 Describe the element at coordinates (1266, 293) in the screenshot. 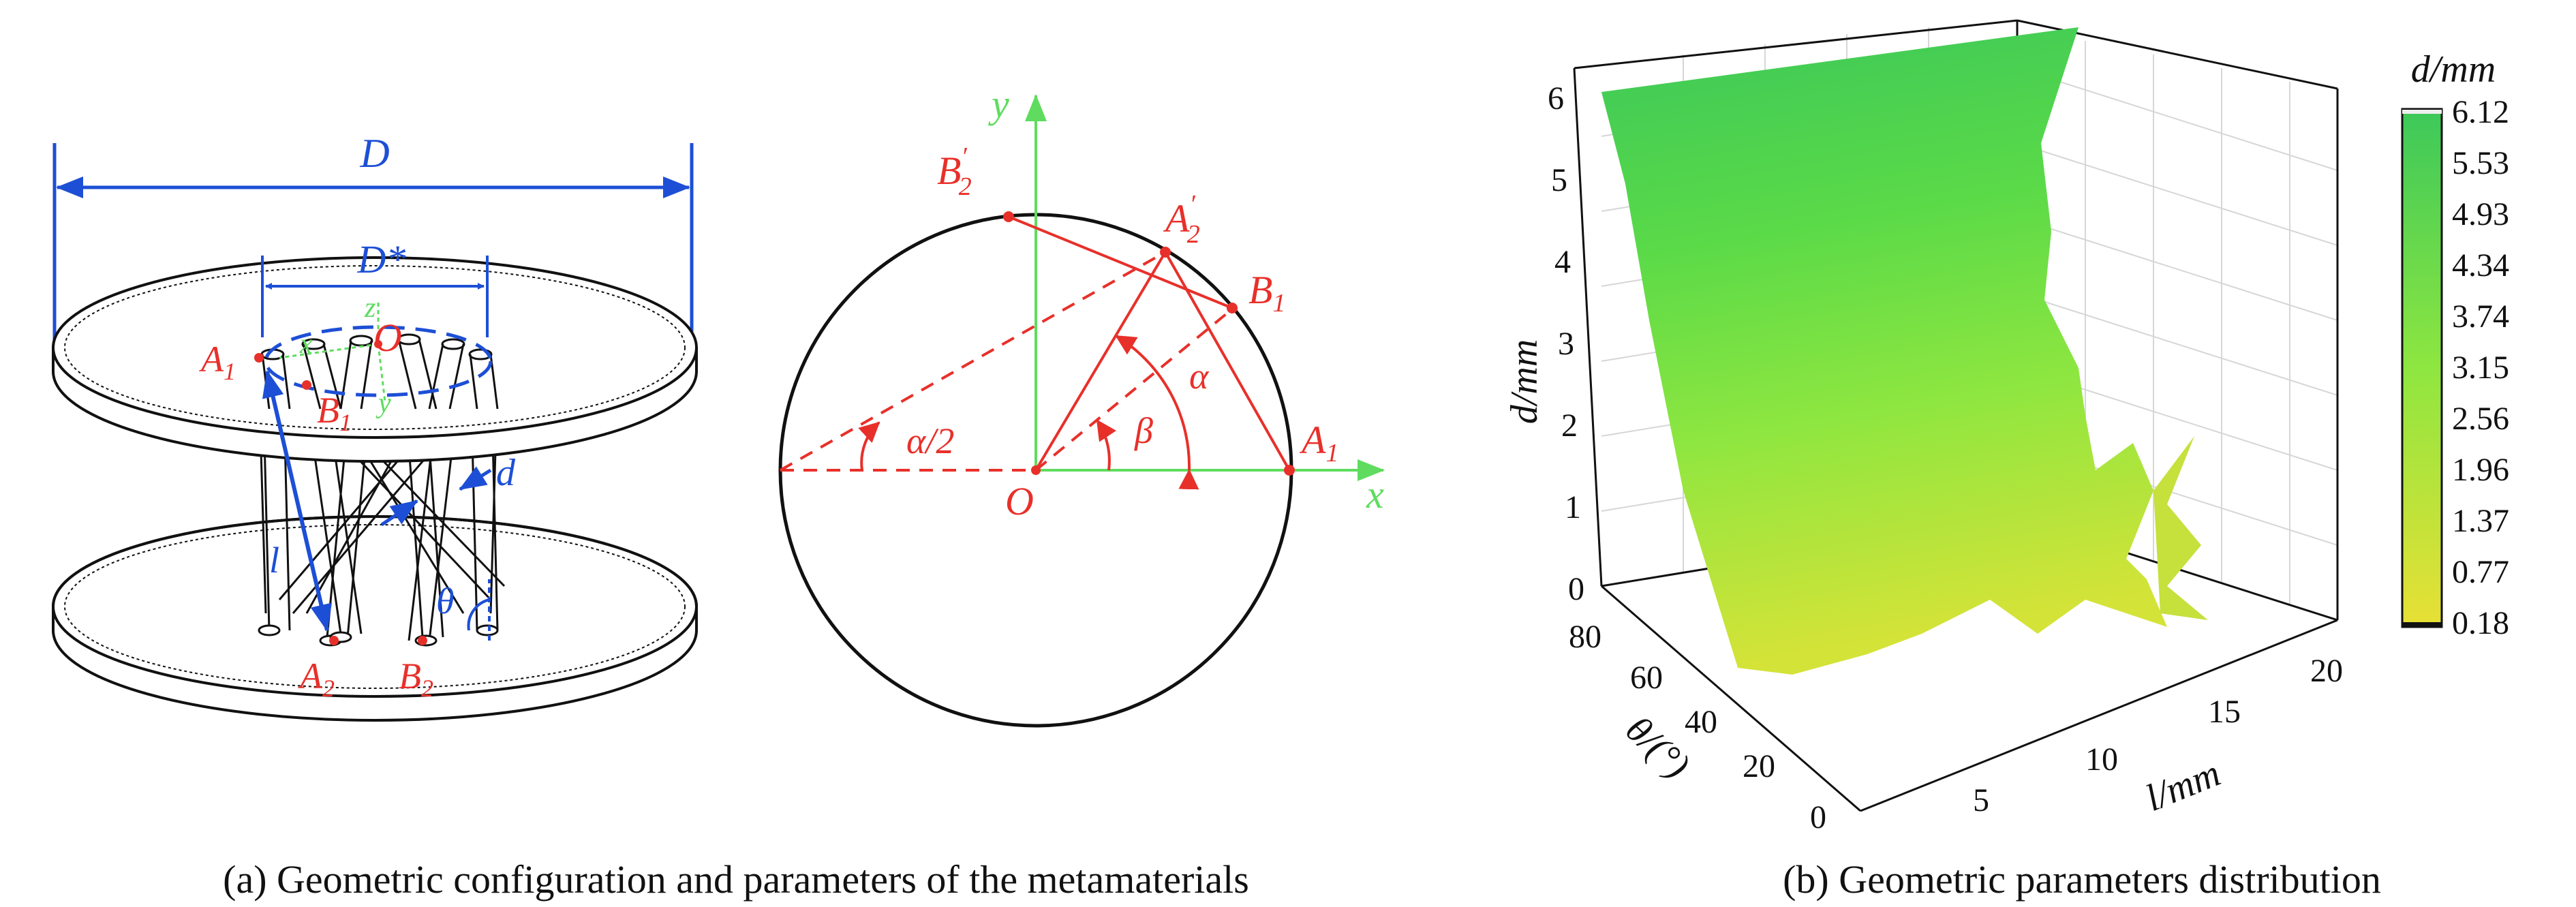

I see `label-B1: B1` at that location.